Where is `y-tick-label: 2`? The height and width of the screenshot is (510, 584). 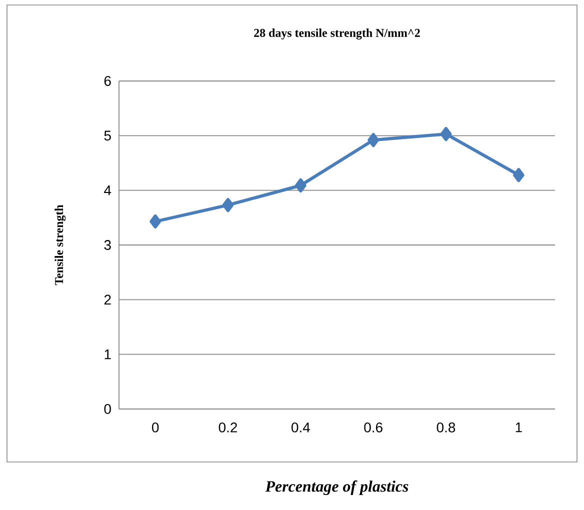
y-tick-label: 2 is located at coordinates (107, 299).